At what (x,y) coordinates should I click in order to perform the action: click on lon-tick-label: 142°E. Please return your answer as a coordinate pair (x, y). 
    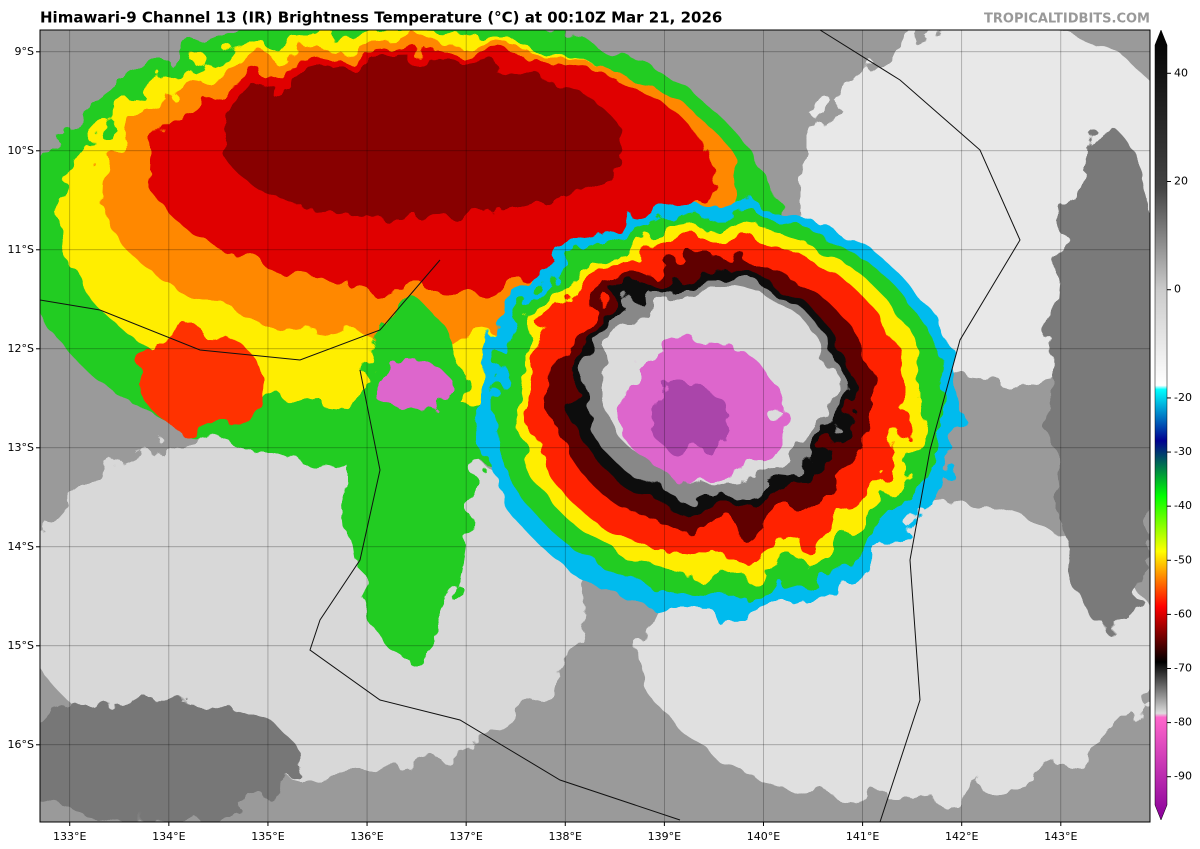
    Looking at the image, I should click on (961, 836).